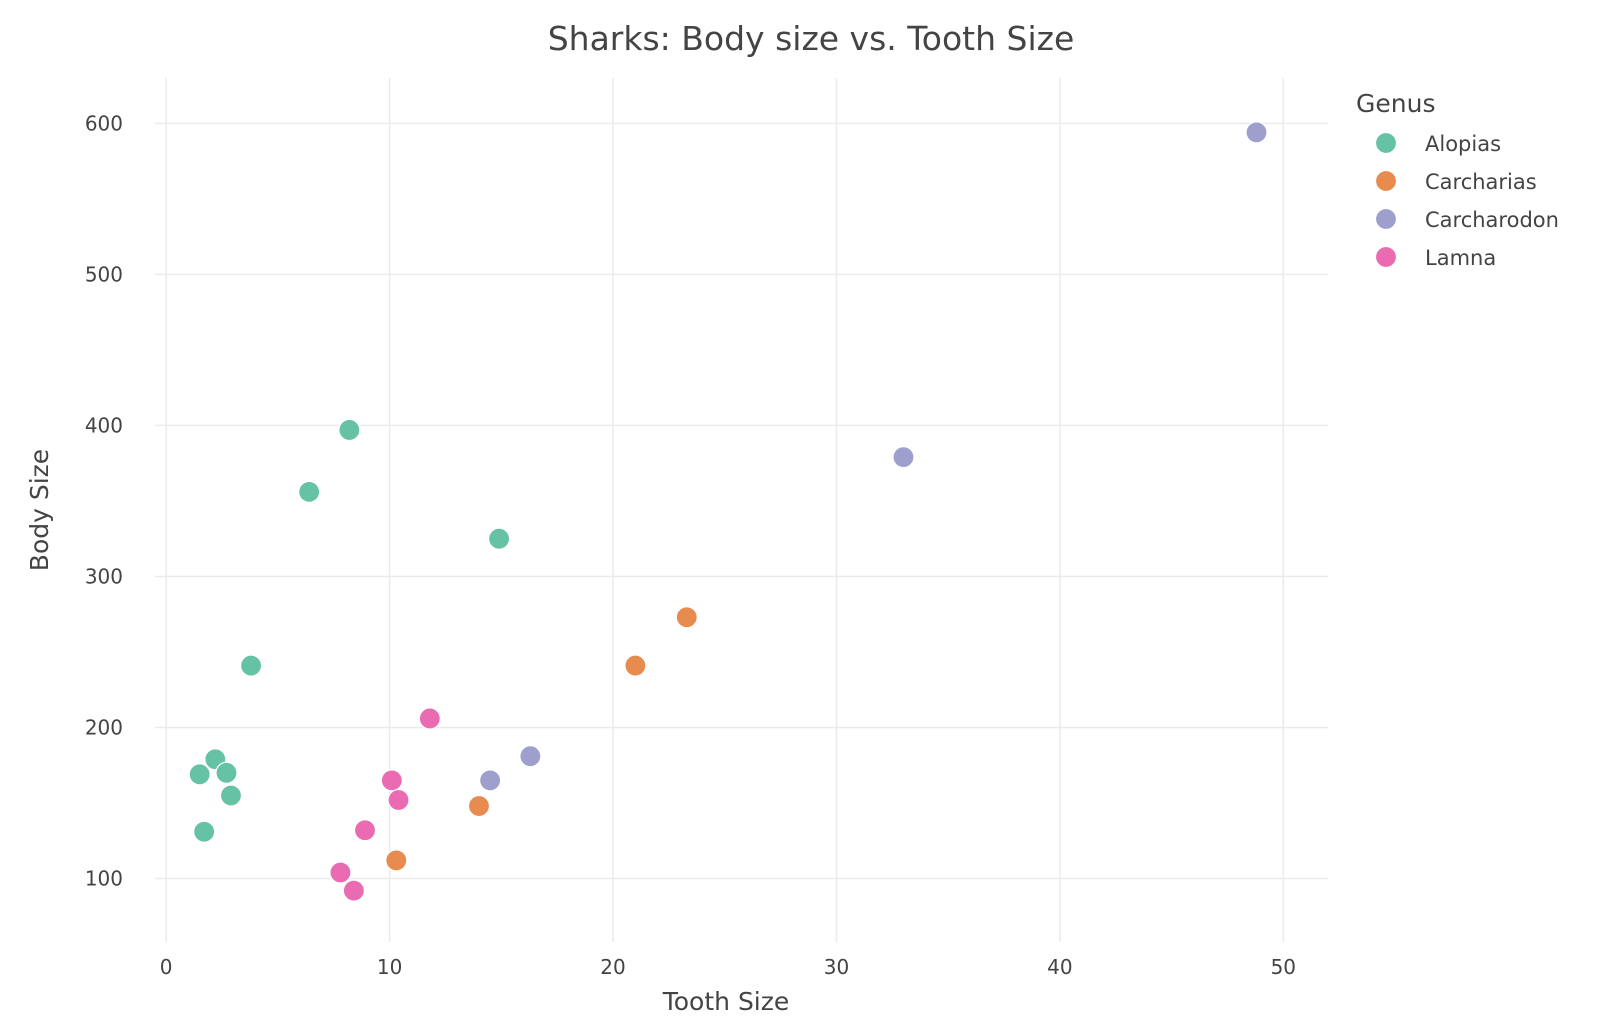 The height and width of the screenshot is (1028, 1614). Describe the element at coordinates (811, 38) in the screenshot. I see `chart-title: Sharks: Body size vs. Tooth Size` at that location.